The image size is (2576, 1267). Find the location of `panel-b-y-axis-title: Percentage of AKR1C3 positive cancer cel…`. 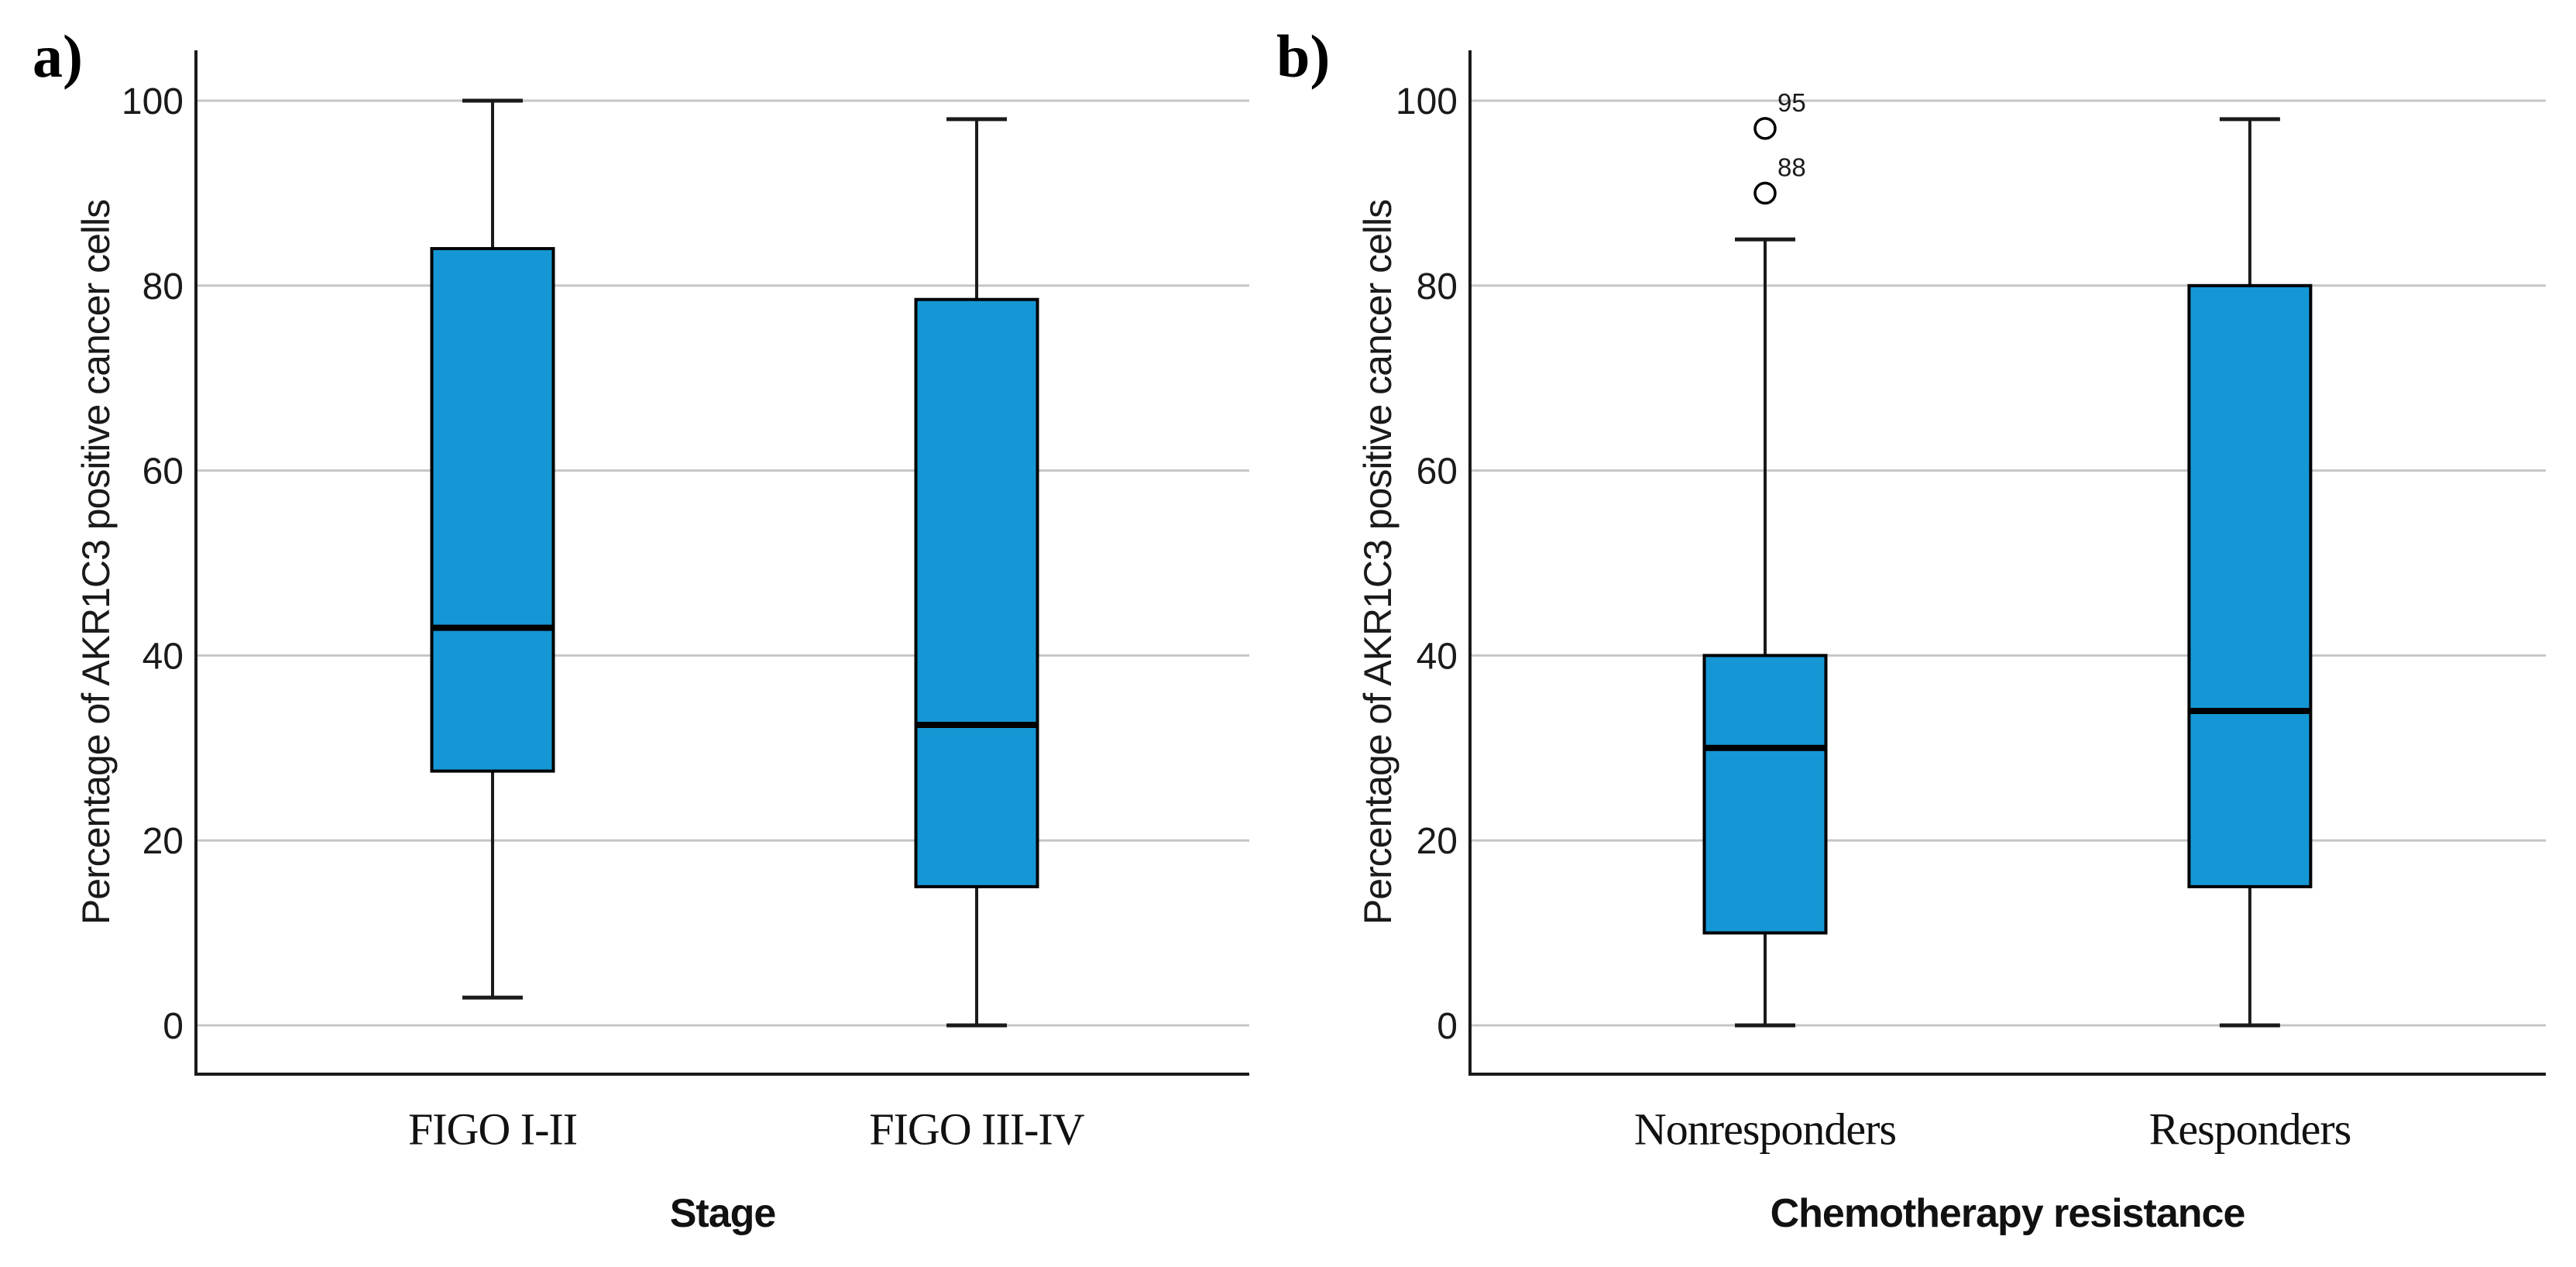

panel-b-y-axis-title: Percentage of AKR1C3 positive cancer cel… is located at coordinates (1378, 562).